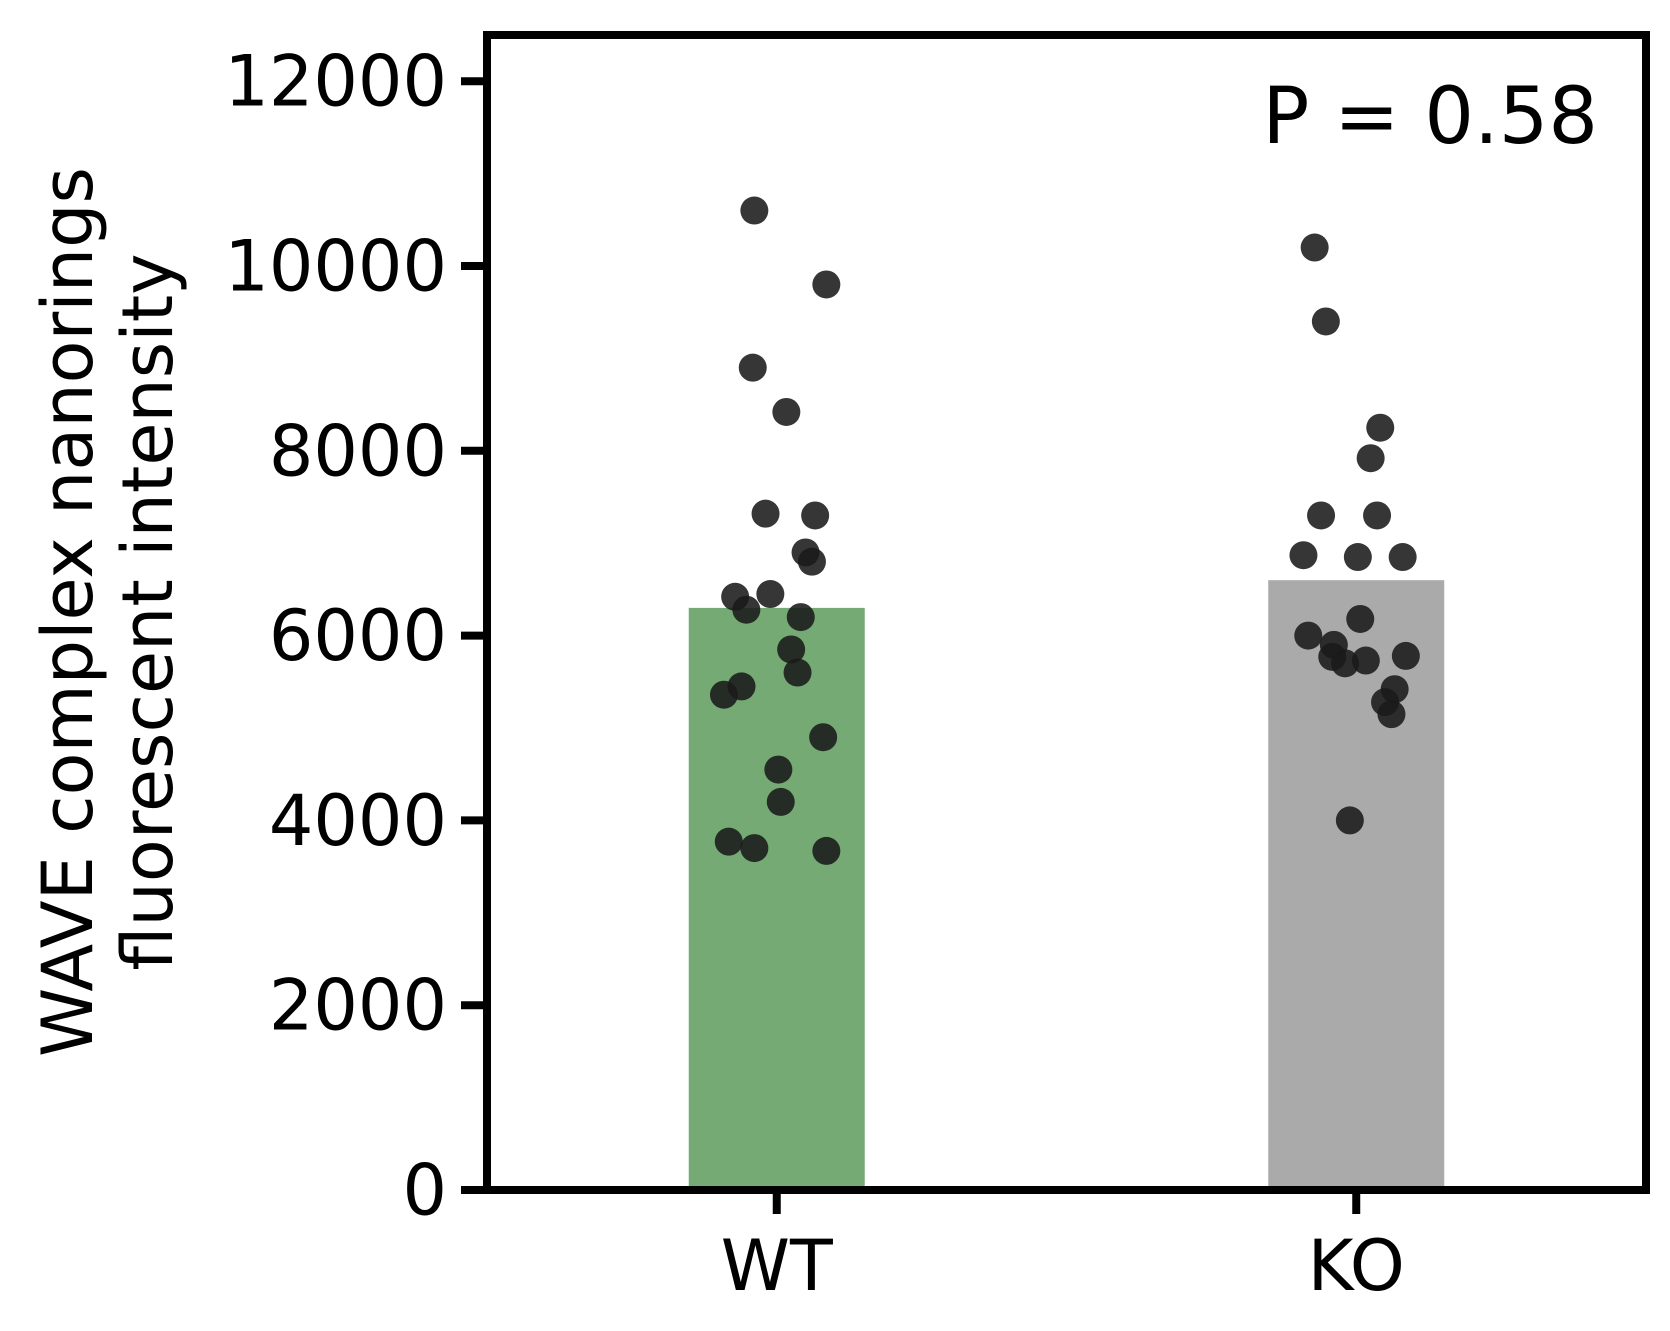 Image resolution: width=1670 pixels, height=1331 pixels. What do you see at coordinates (68, 612) in the screenshot?
I see `y-axis-label-line-1: WAVE complex nanorings` at bounding box center [68, 612].